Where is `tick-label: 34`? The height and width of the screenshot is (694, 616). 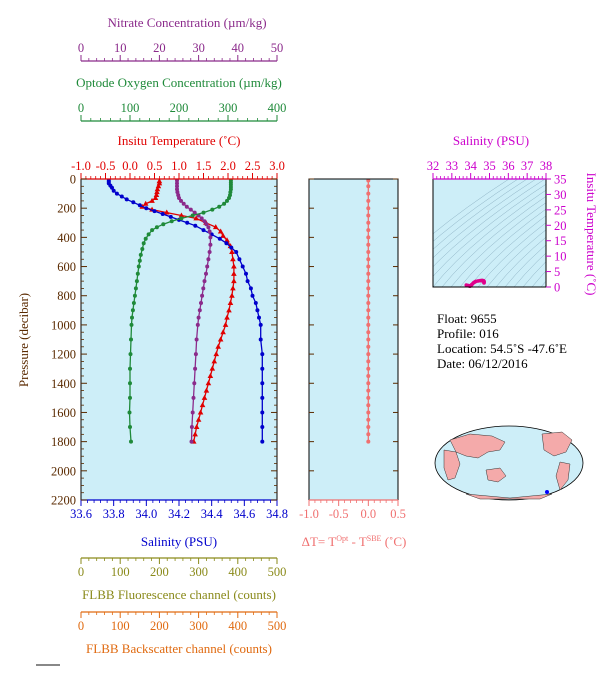 tick-label: 34 is located at coordinates (470, 166).